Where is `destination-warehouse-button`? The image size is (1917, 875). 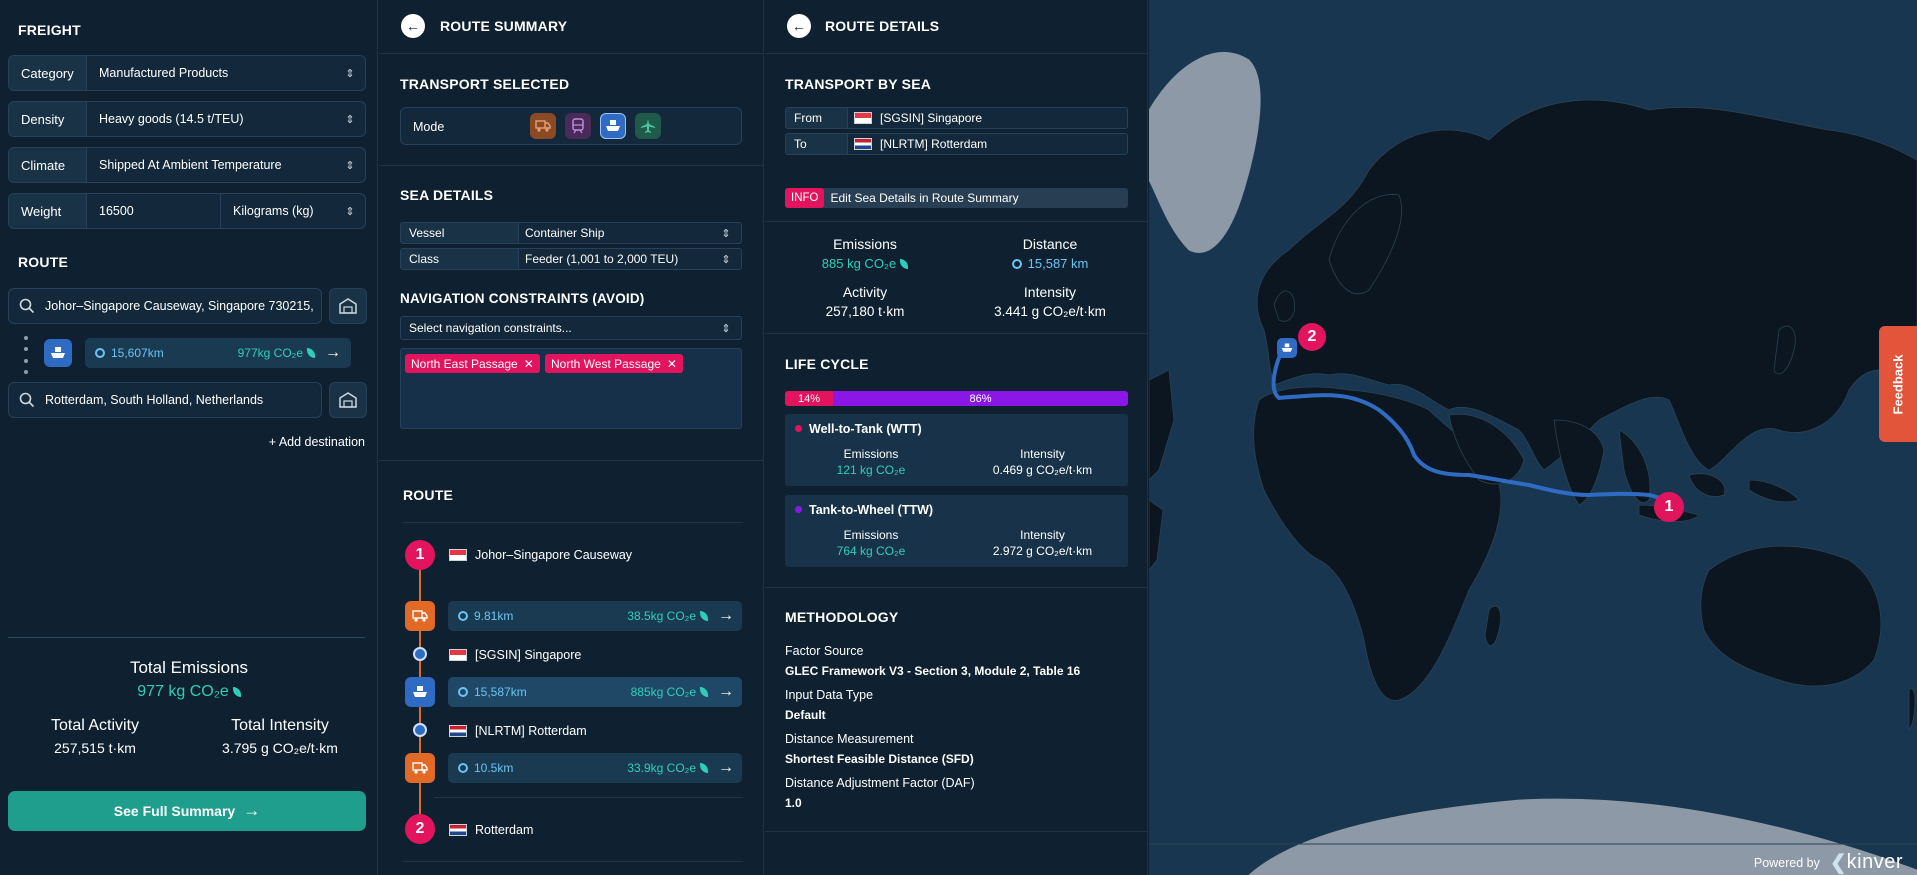 destination-warehouse-button is located at coordinates (348, 400).